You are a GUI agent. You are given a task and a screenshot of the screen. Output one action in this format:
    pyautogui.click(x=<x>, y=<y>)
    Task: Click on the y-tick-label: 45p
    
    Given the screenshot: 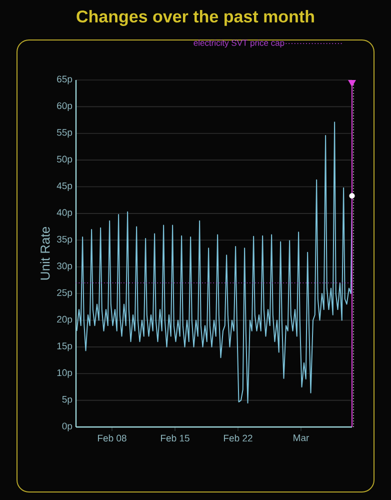 What is the action you would take?
    pyautogui.click(x=64, y=187)
    